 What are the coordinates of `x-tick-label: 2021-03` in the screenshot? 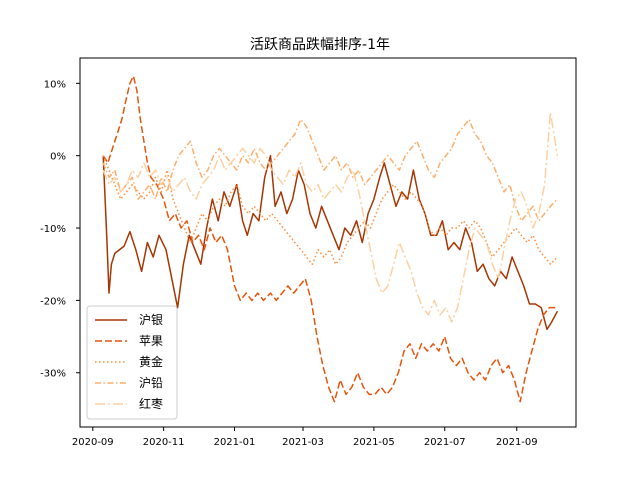 It's located at (303, 442).